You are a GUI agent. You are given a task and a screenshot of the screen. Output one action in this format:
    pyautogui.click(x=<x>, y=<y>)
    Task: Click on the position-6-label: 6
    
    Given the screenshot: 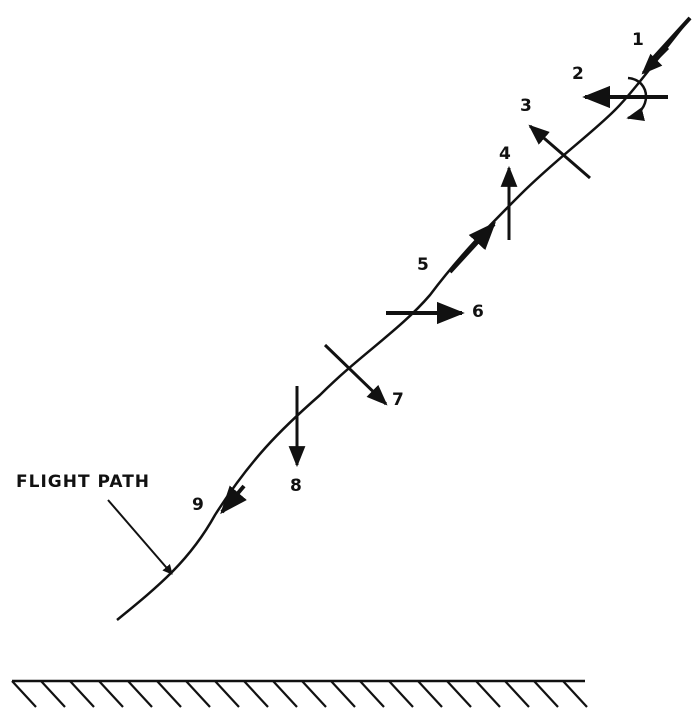 What is the action you would take?
    pyautogui.click(x=478, y=312)
    